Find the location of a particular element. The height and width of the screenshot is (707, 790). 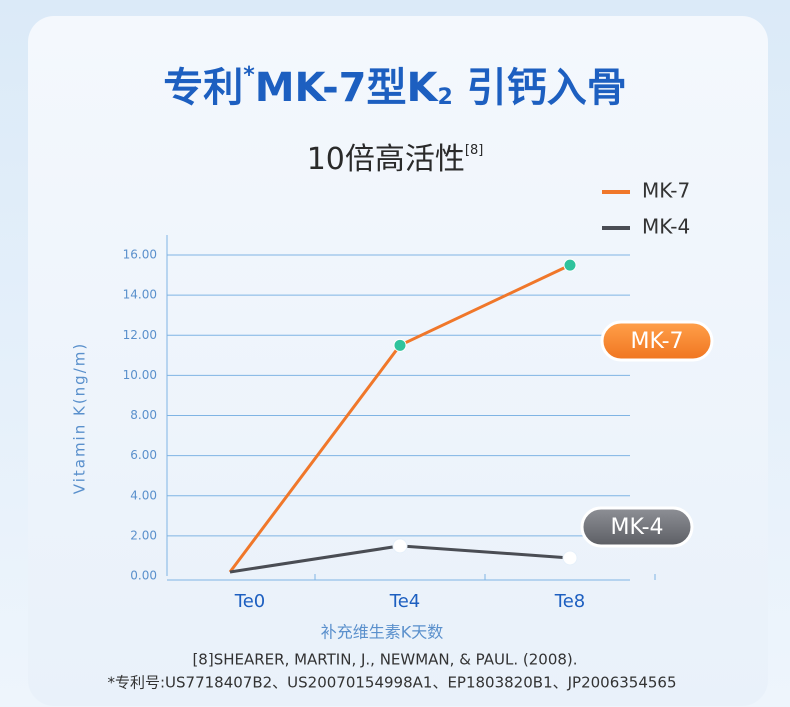

y-tick-label: 10.00 is located at coordinates (140, 375).